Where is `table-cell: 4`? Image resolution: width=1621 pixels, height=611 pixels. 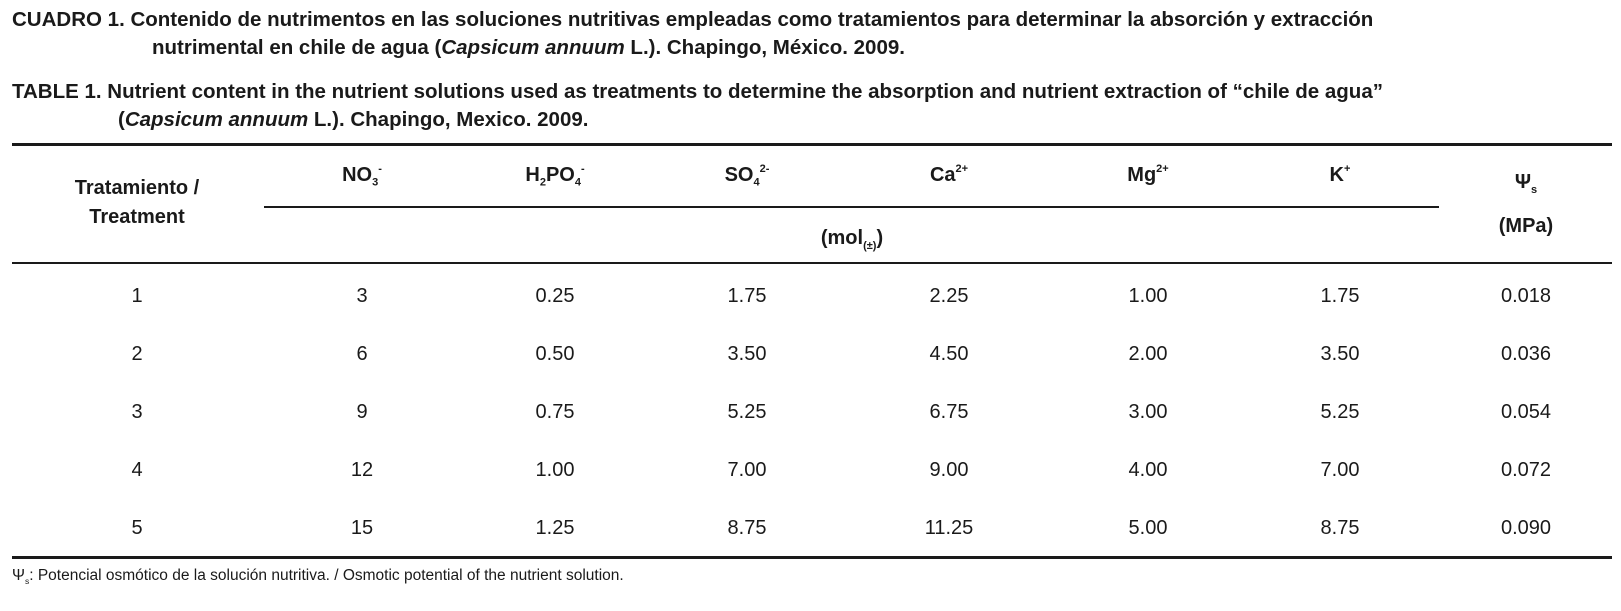
table-cell: 4 is located at coordinates (137, 470).